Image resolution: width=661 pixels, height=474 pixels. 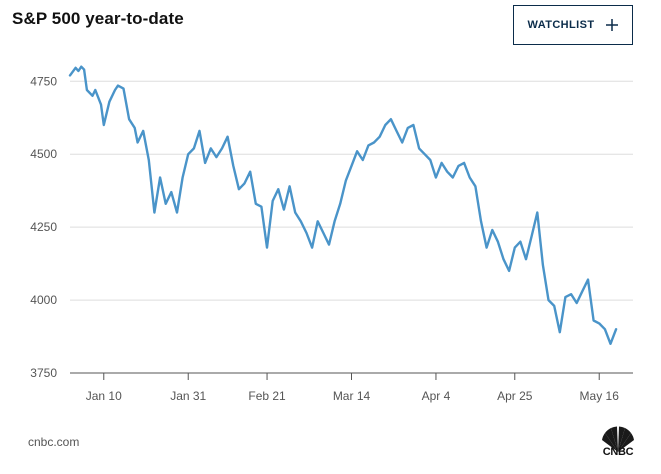 What do you see at coordinates (43, 300) in the screenshot?
I see `y-tick-label: 4000` at bounding box center [43, 300].